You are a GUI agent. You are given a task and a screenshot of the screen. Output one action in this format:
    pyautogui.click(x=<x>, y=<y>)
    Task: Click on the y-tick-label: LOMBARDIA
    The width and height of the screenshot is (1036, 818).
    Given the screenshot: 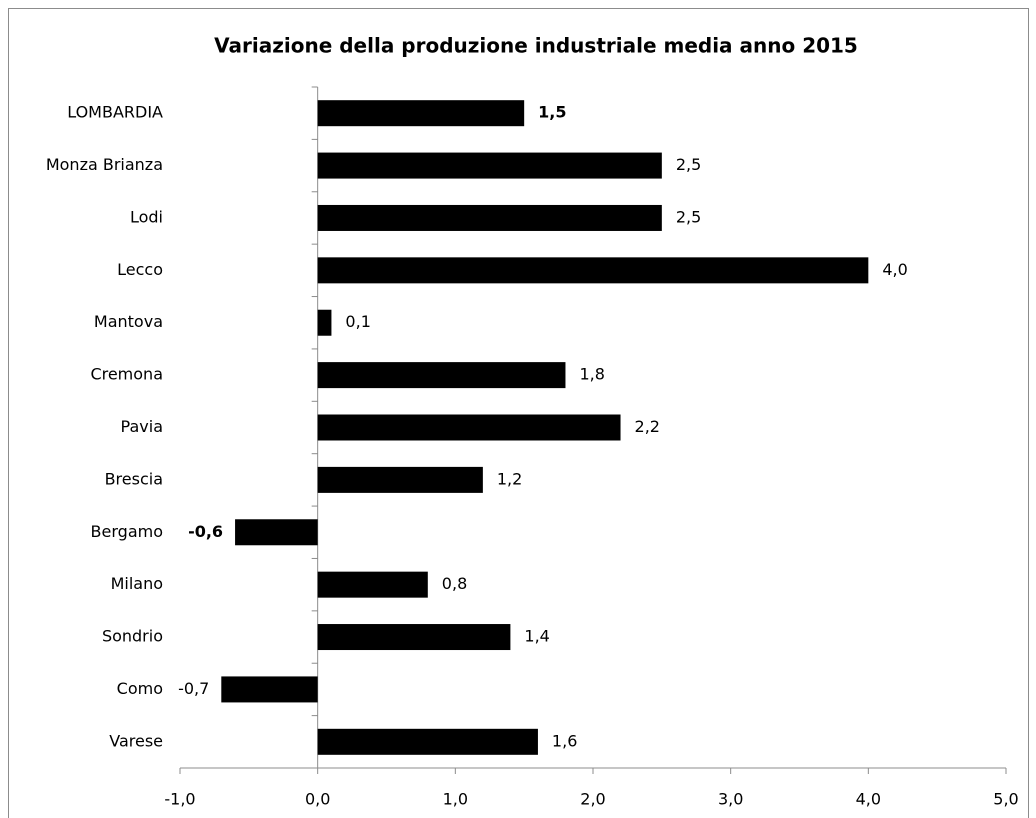 What is the action you would take?
    pyautogui.click(x=115, y=112)
    